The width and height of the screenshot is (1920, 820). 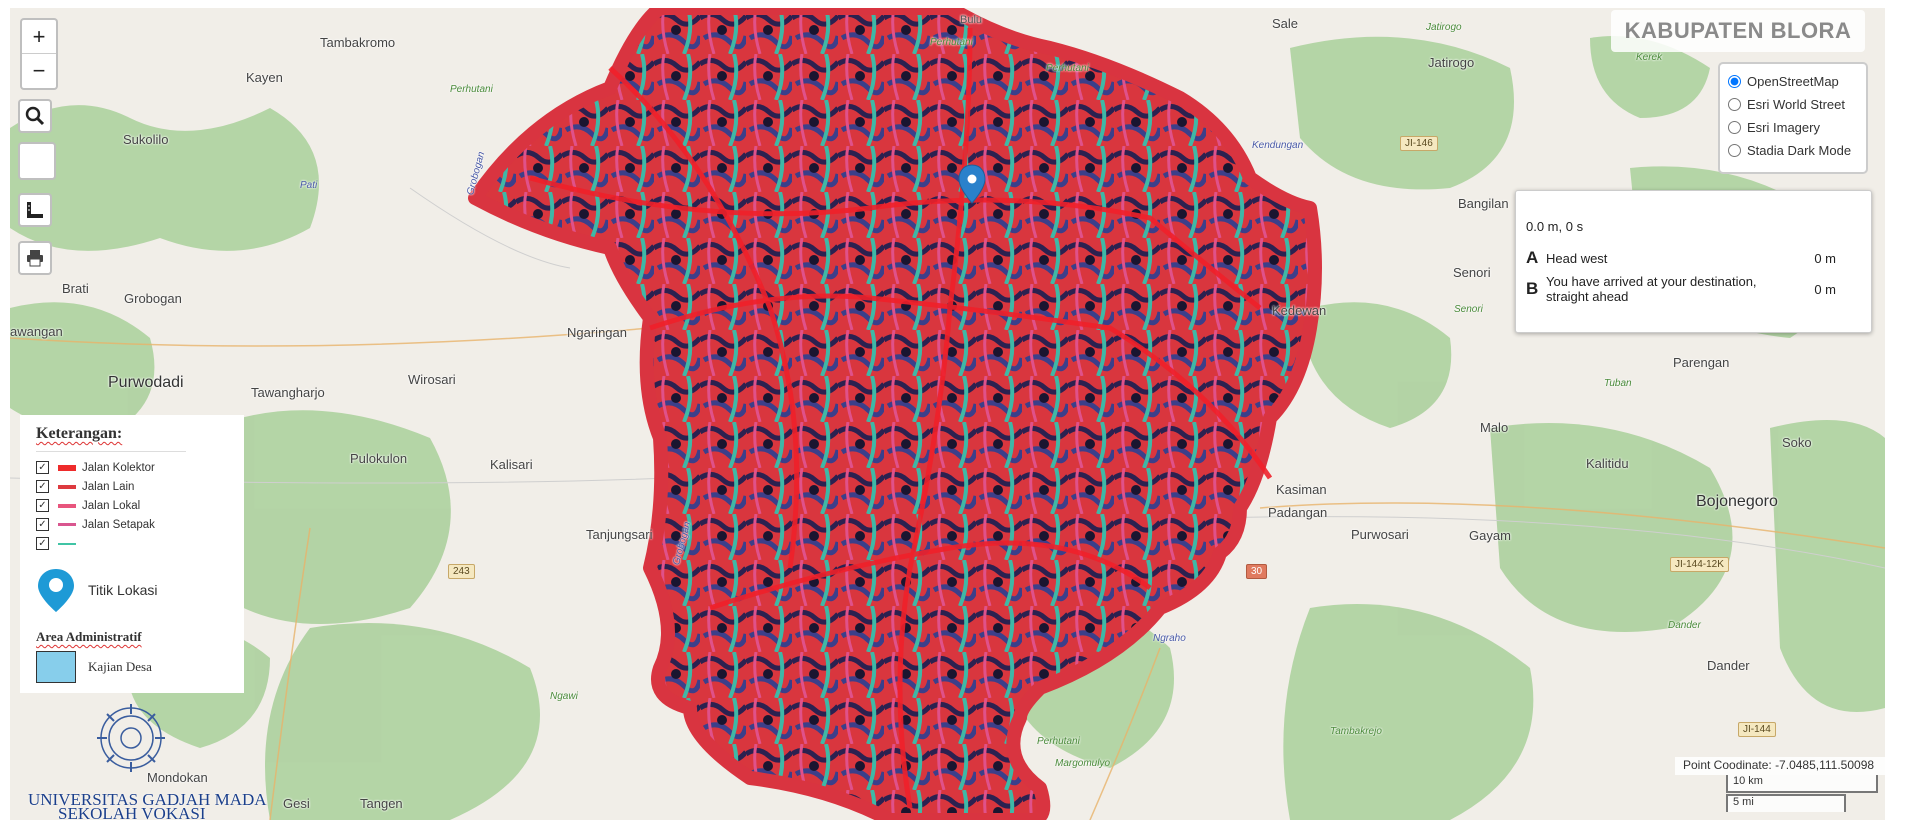 What do you see at coordinates (111, 451) in the screenshot?
I see `legend-divider` at bounding box center [111, 451].